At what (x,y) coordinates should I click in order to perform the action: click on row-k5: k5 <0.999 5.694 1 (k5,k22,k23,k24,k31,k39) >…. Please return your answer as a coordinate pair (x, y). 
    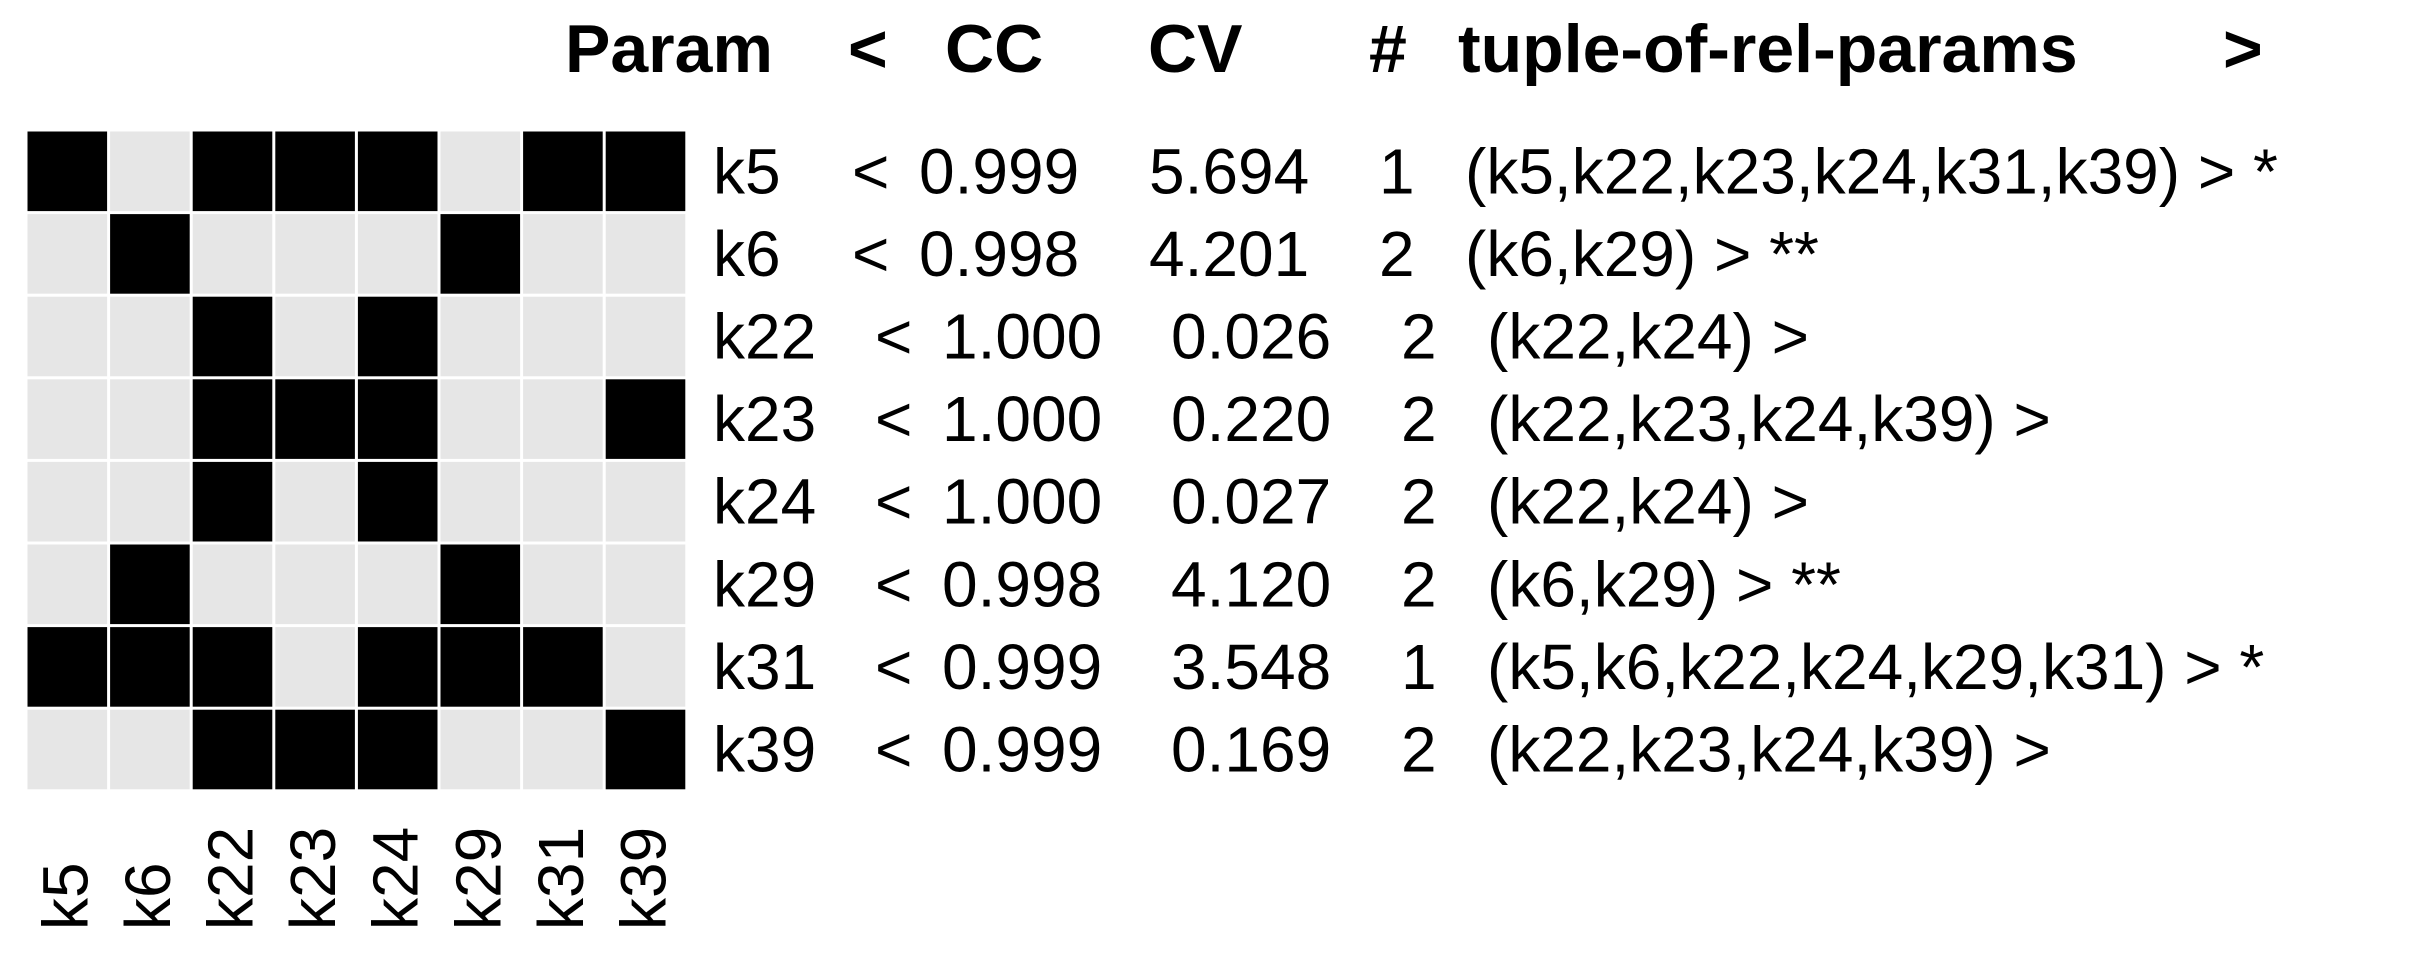
    Looking at the image, I should click on (1495, 171).